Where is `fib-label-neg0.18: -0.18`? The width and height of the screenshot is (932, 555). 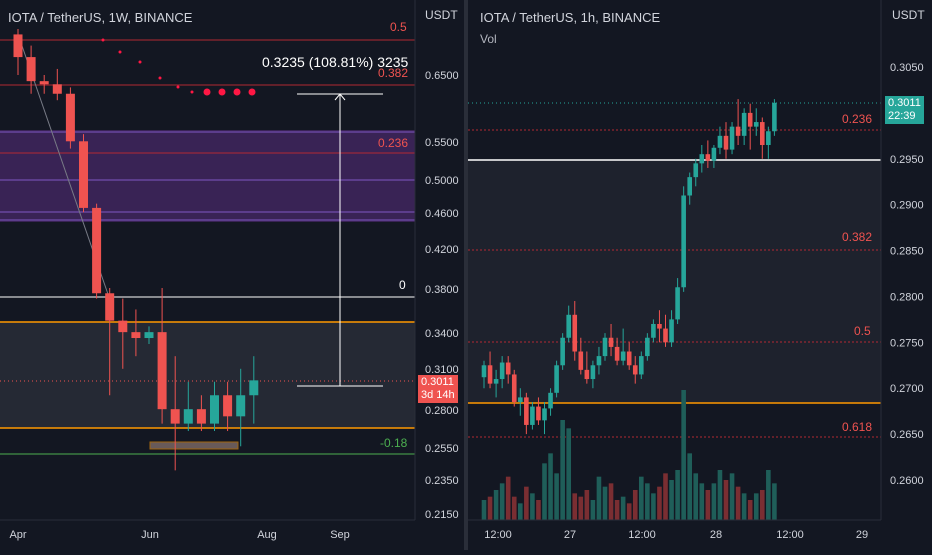
fib-label-neg0.18: -0.18 is located at coordinates (394, 443).